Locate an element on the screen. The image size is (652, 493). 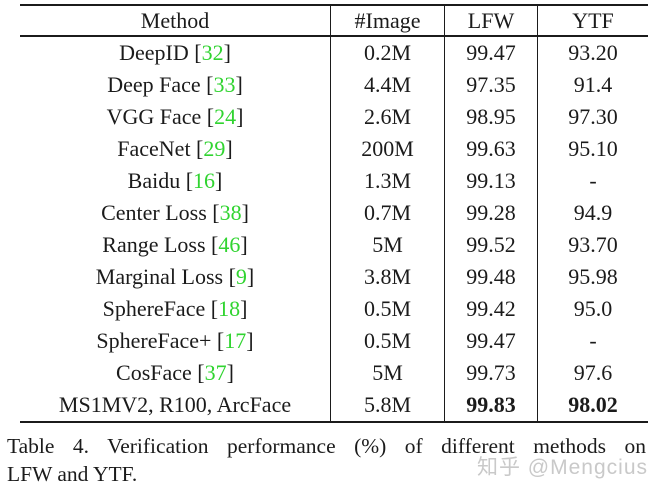
table-row: Deep Face [33] 4.4M 97.35 91.4 is located at coordinates (334, 85).